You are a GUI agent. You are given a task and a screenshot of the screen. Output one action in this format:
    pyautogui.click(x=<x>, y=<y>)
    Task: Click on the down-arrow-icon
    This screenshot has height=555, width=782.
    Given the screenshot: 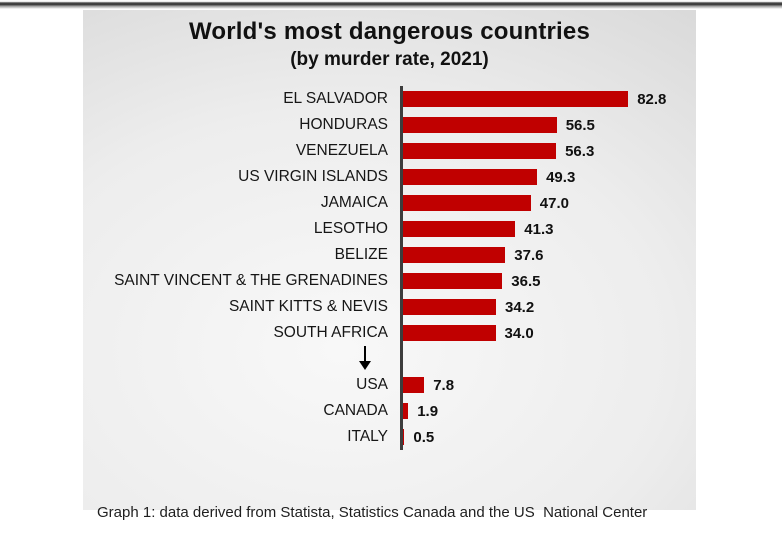 What is the action you would take?
    pyautogui.click(x=365, y=359)
    